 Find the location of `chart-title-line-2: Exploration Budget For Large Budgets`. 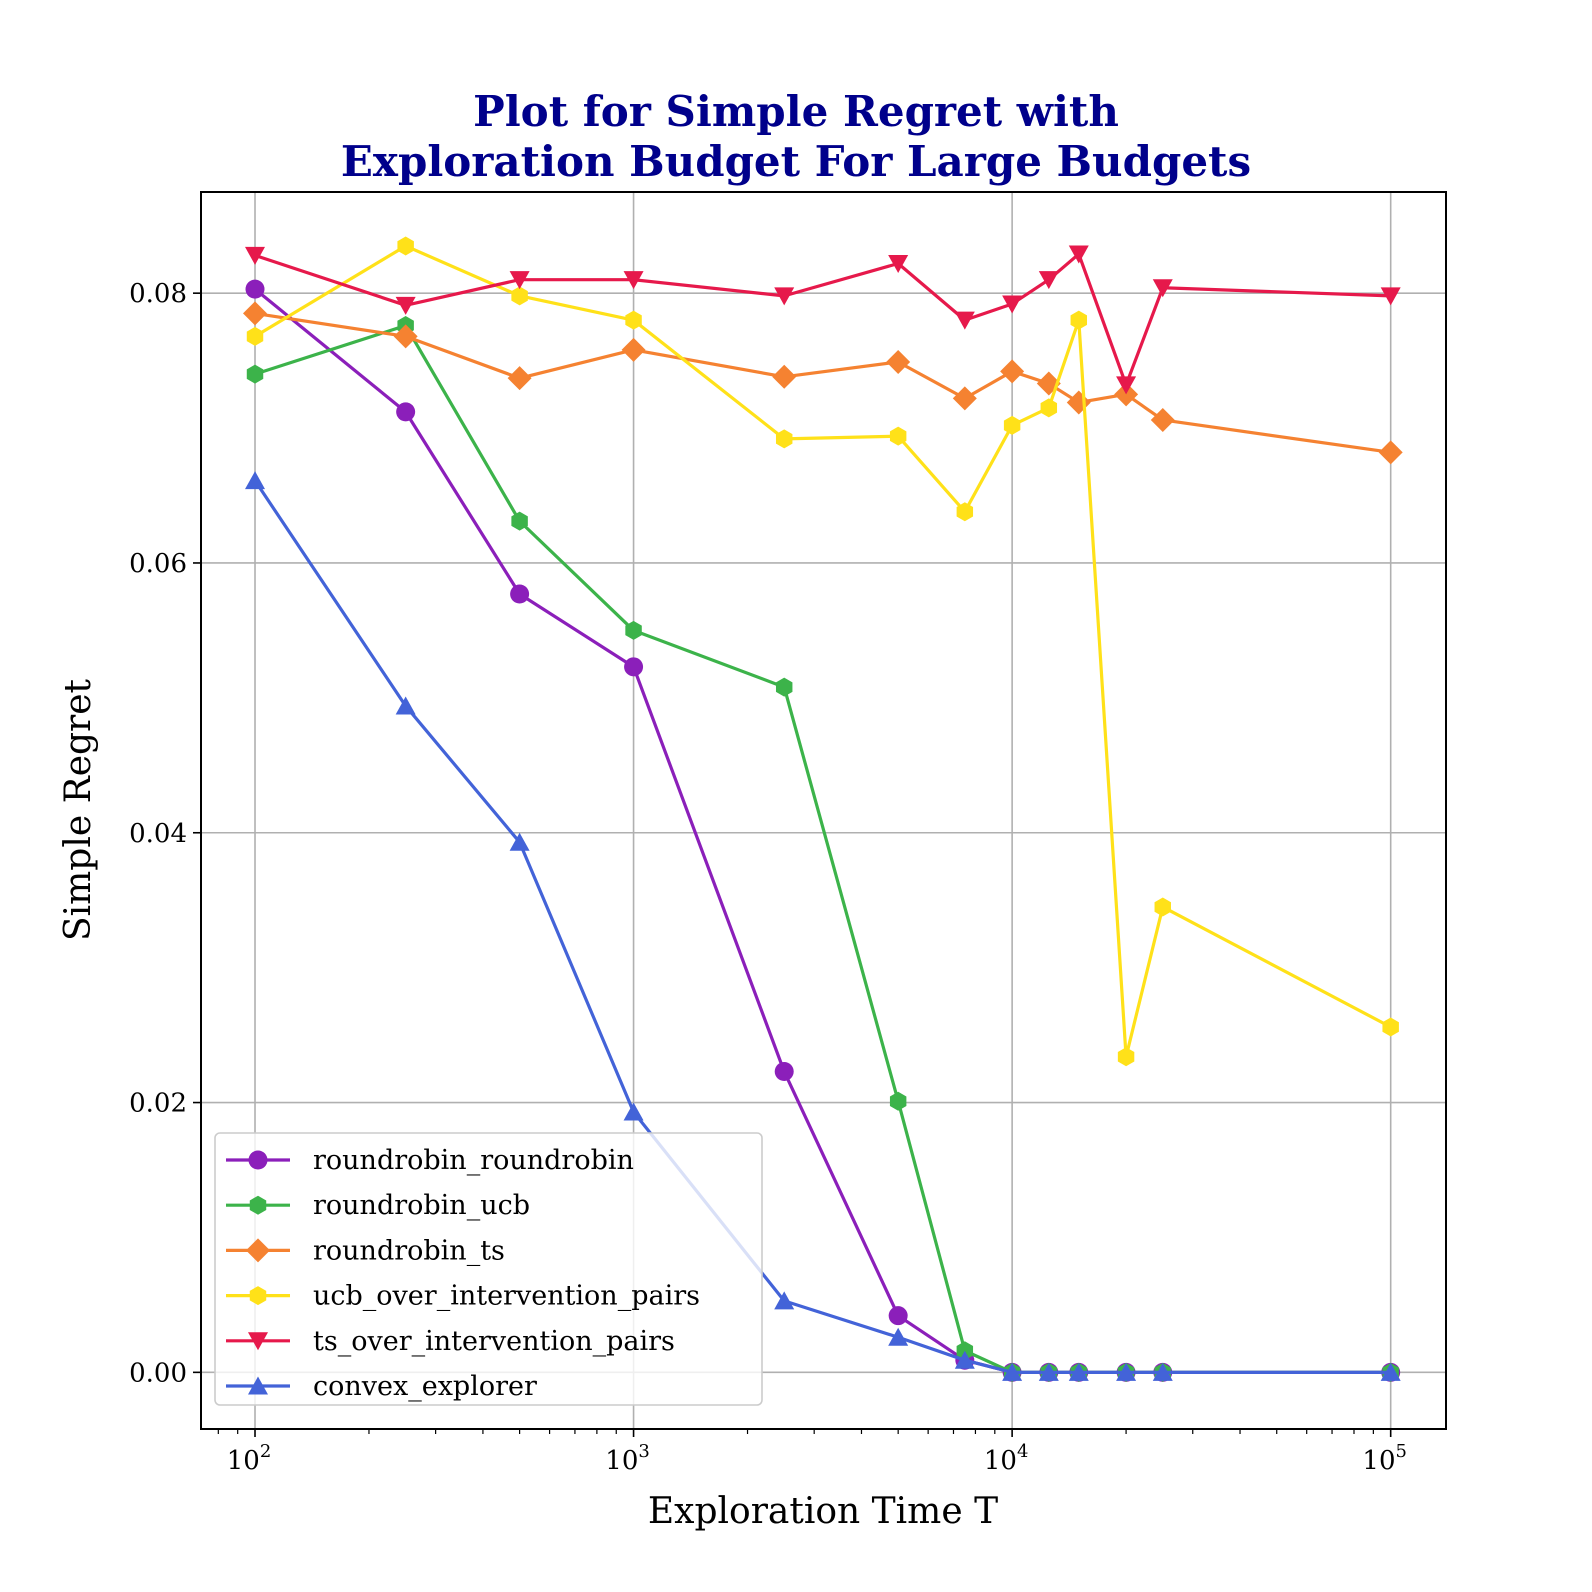

chart-title-line-2: Exploration Budget For Large Budgets is located at coordinates (796, 161).